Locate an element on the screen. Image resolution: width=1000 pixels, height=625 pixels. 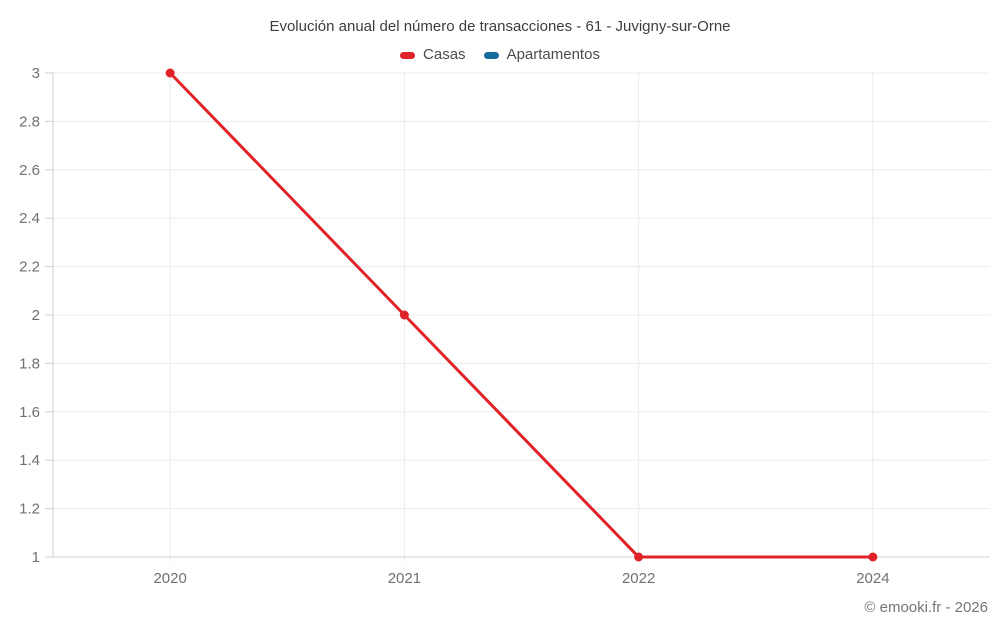
y-tick-label: 1.2 is located at coordinates (29, 509).